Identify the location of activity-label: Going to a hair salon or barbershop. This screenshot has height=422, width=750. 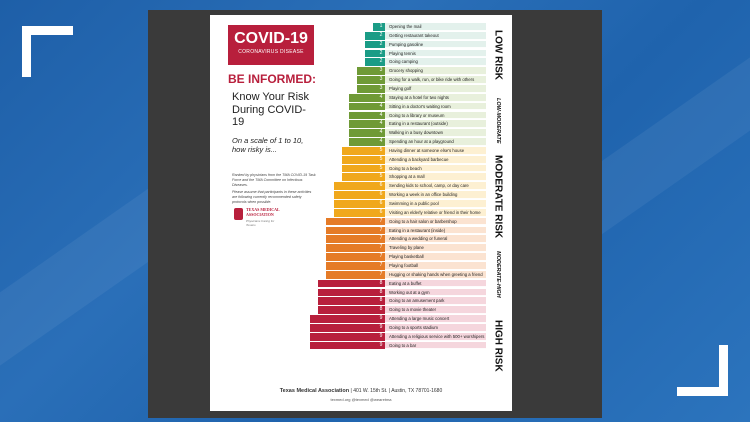
(435, 221).